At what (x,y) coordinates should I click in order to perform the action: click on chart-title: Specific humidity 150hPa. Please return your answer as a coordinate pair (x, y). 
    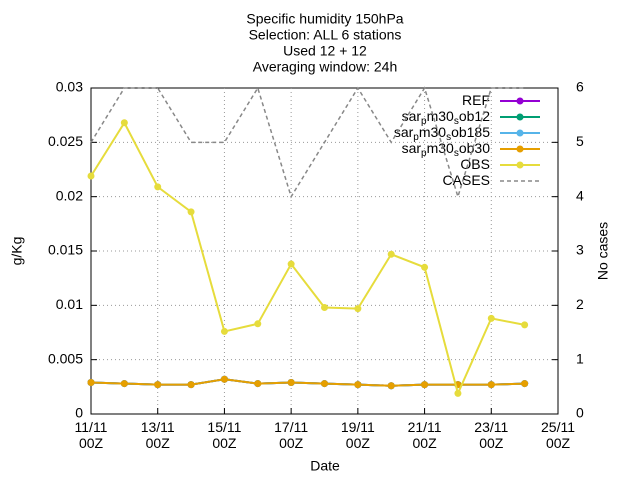
    Looking at the image, I should click on (324, 19).